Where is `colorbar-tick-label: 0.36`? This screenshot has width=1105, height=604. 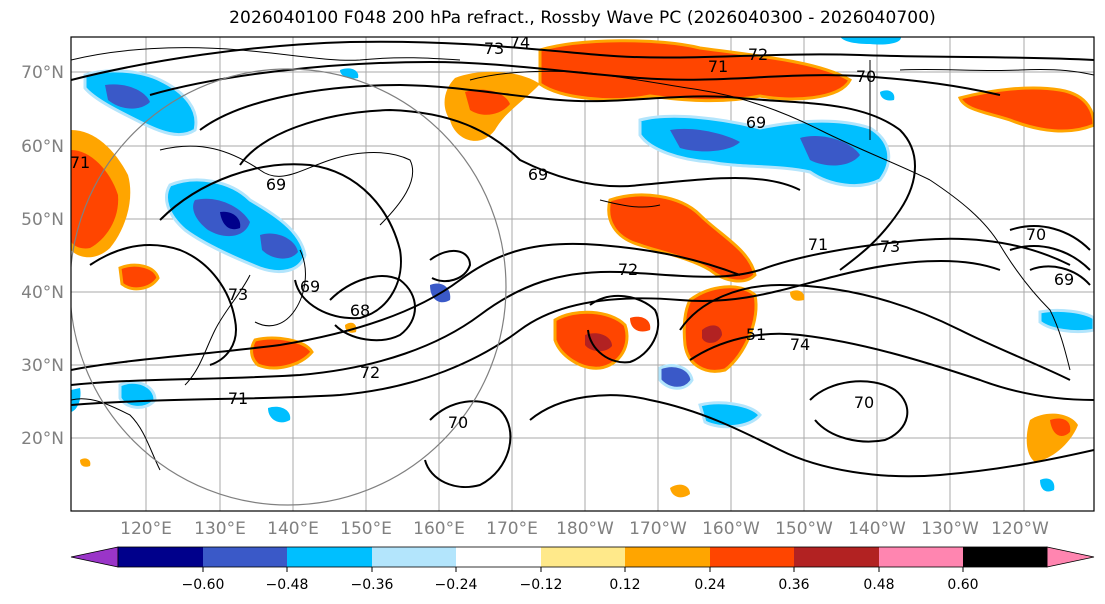 colorbar-tick-label: 0.36 is located at coordinates (793, 585).